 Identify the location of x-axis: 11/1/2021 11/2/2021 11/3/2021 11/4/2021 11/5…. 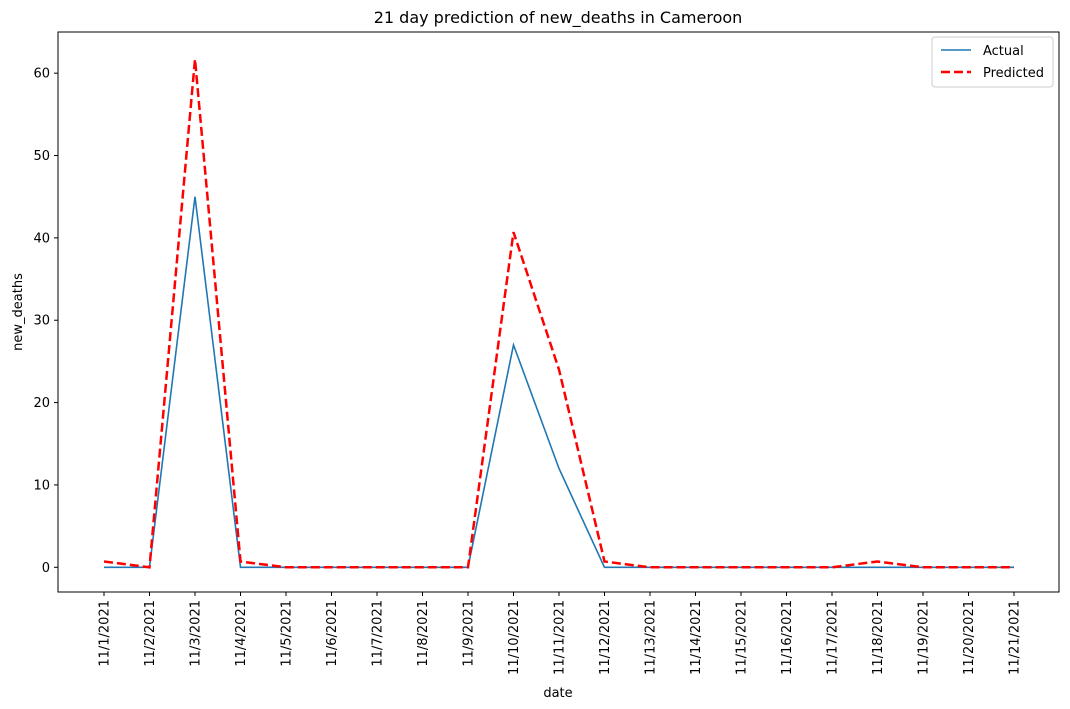
(560, 633).